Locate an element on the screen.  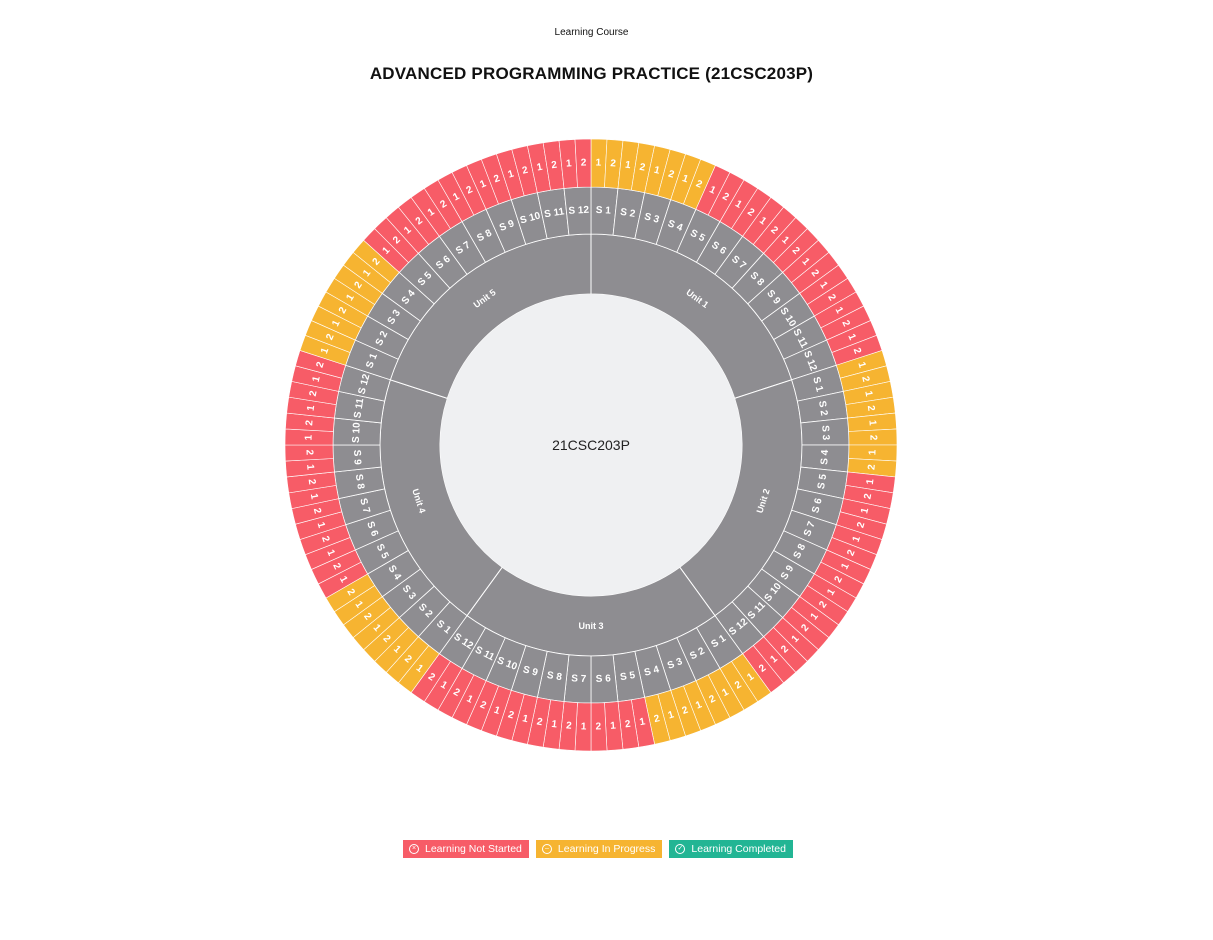
session-label: S 4 is located at coordinates (652, 671).